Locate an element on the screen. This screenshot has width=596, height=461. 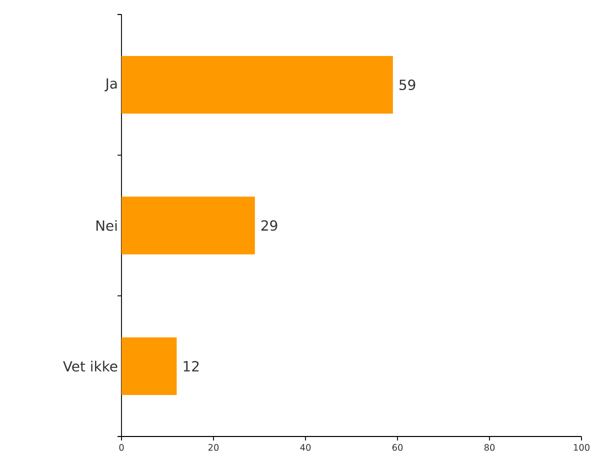
data-label: 59 is located at coordinates (408, 85).